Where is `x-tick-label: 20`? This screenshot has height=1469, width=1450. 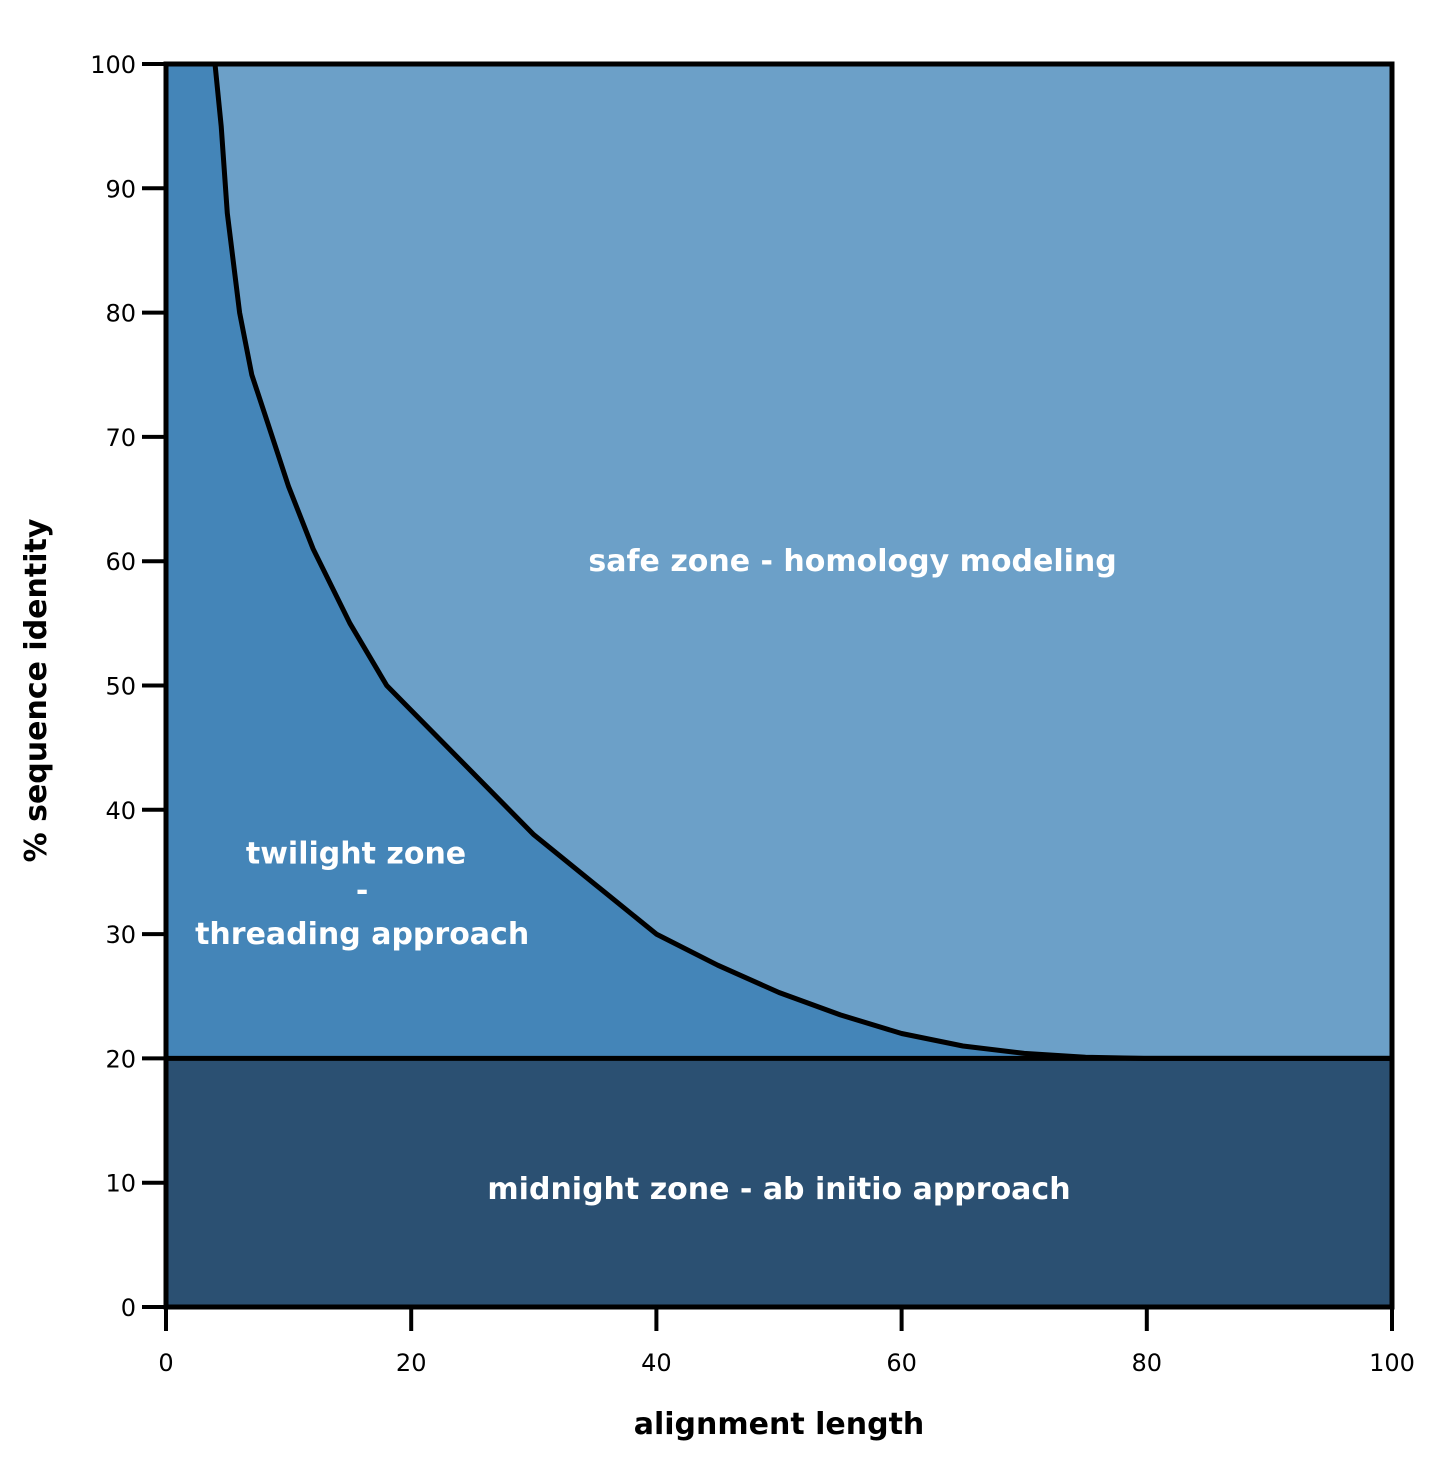
x-tick-label: 20 is located at coordinates (411, 1363).